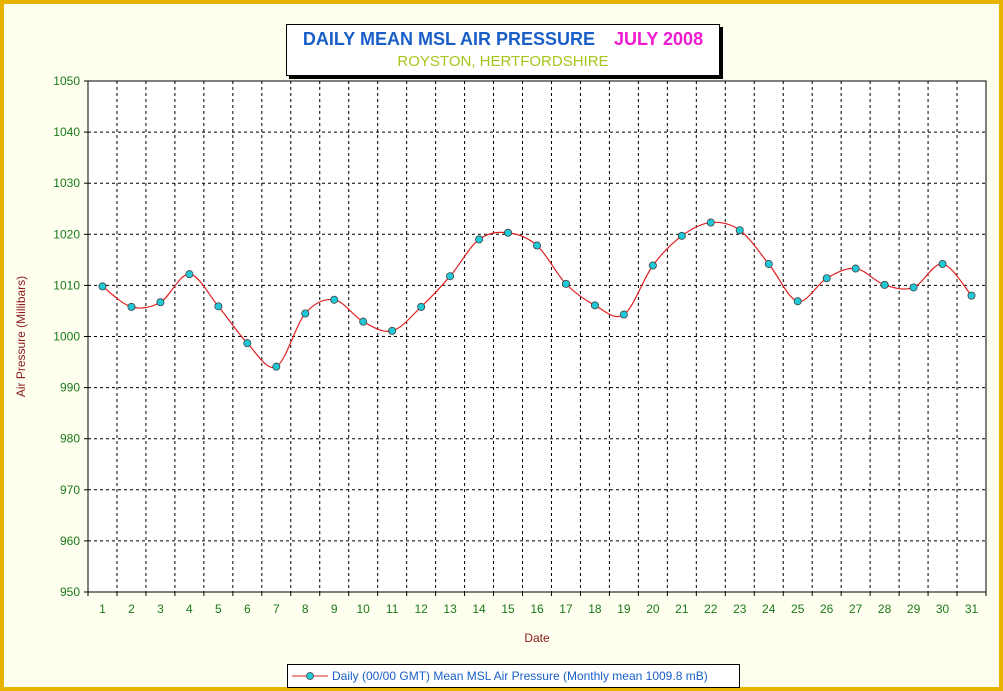 Image resolution: width=1003 pixels, height=691 pixels. Describe the element at coordinates (247, 609) in the screenshot. I see `x-tick-label: 6` at that location.